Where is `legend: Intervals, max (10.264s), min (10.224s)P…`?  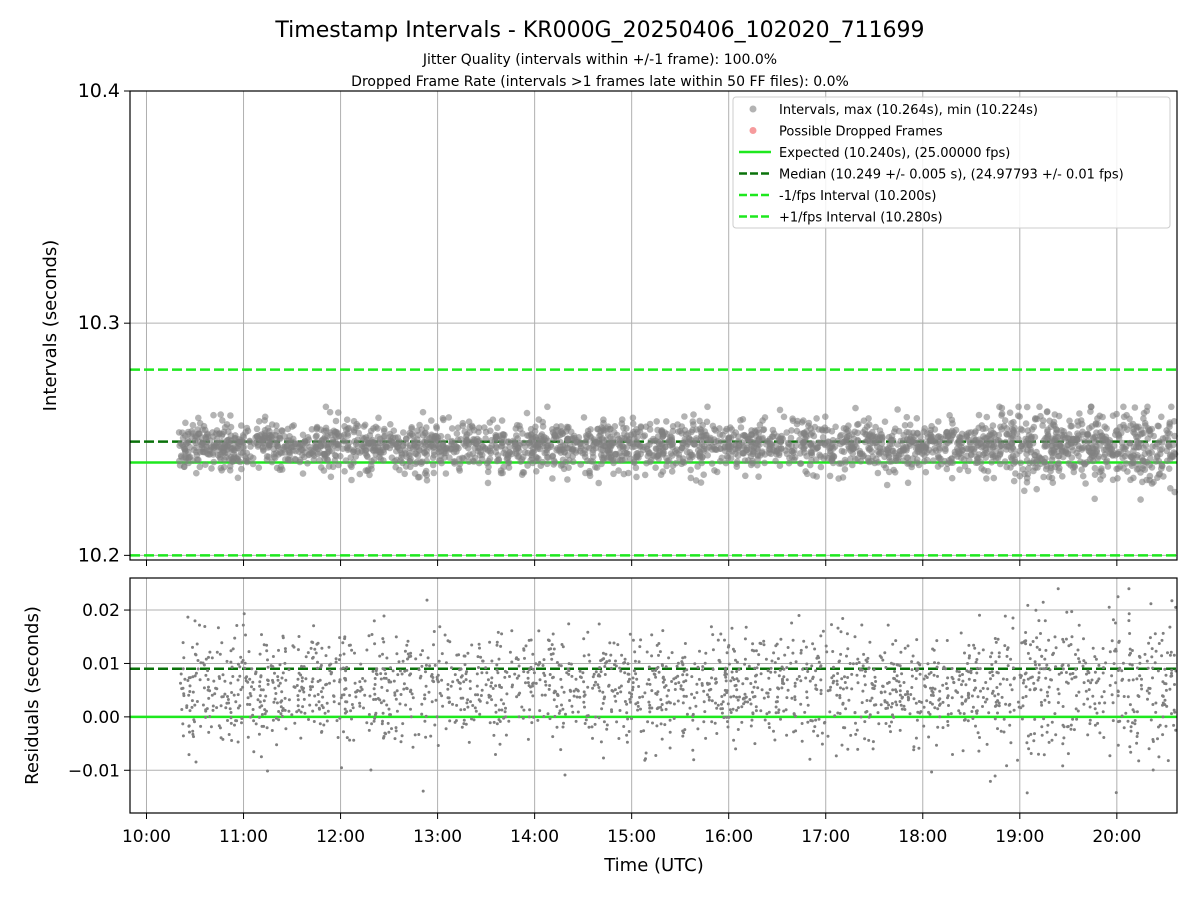 legend: Intervals, max (10.264s), min (10.224s)P… is located at coordinates (951, 162).